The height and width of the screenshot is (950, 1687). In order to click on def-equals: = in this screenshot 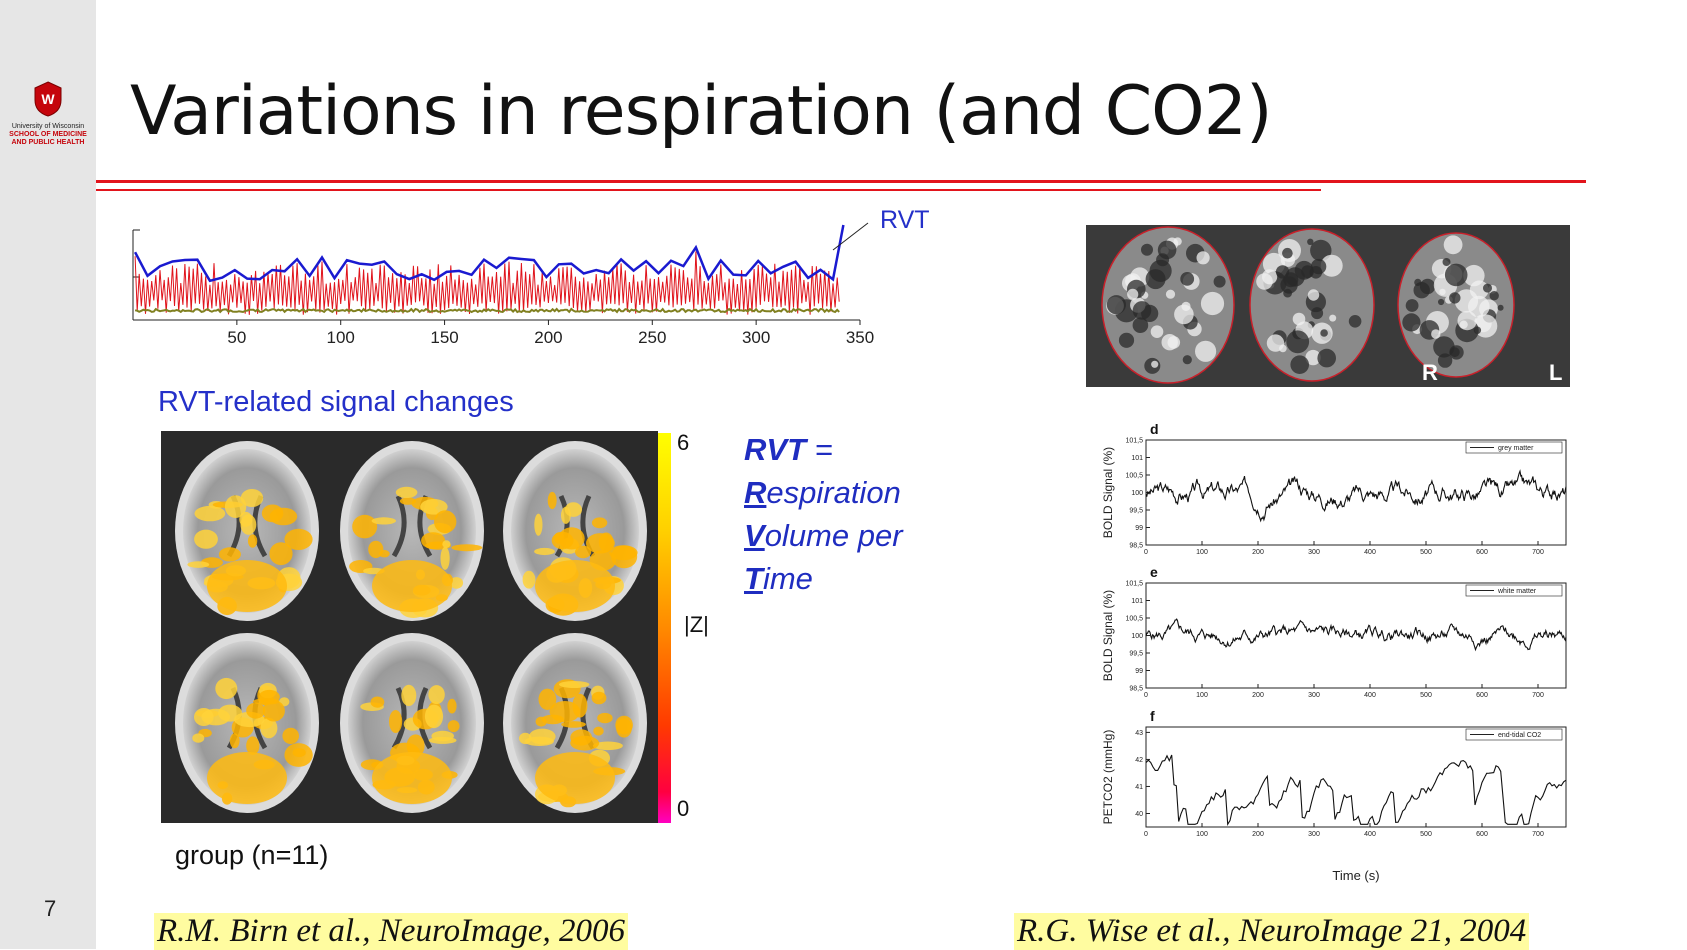, I will do `click(819, 449)`.